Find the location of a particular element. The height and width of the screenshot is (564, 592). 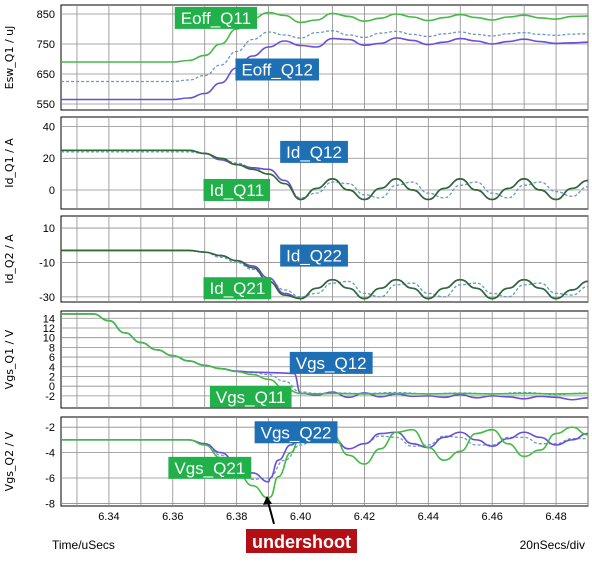

y-tick-label: -30 is located at coordinates (47, 298).